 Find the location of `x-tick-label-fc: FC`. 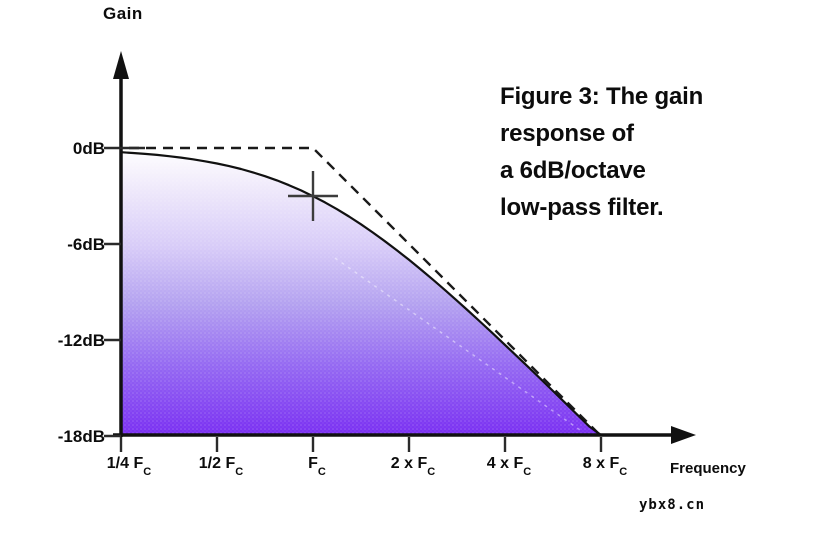

x-tick-label-fc: FC is located at coordinates (317, 467).